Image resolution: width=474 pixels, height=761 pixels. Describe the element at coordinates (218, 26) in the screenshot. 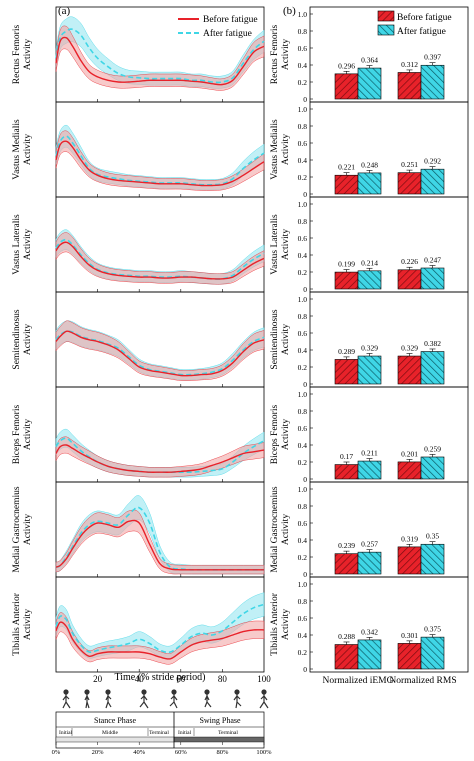

I see `line-legend: Before fatigue After fatigue` at that location.